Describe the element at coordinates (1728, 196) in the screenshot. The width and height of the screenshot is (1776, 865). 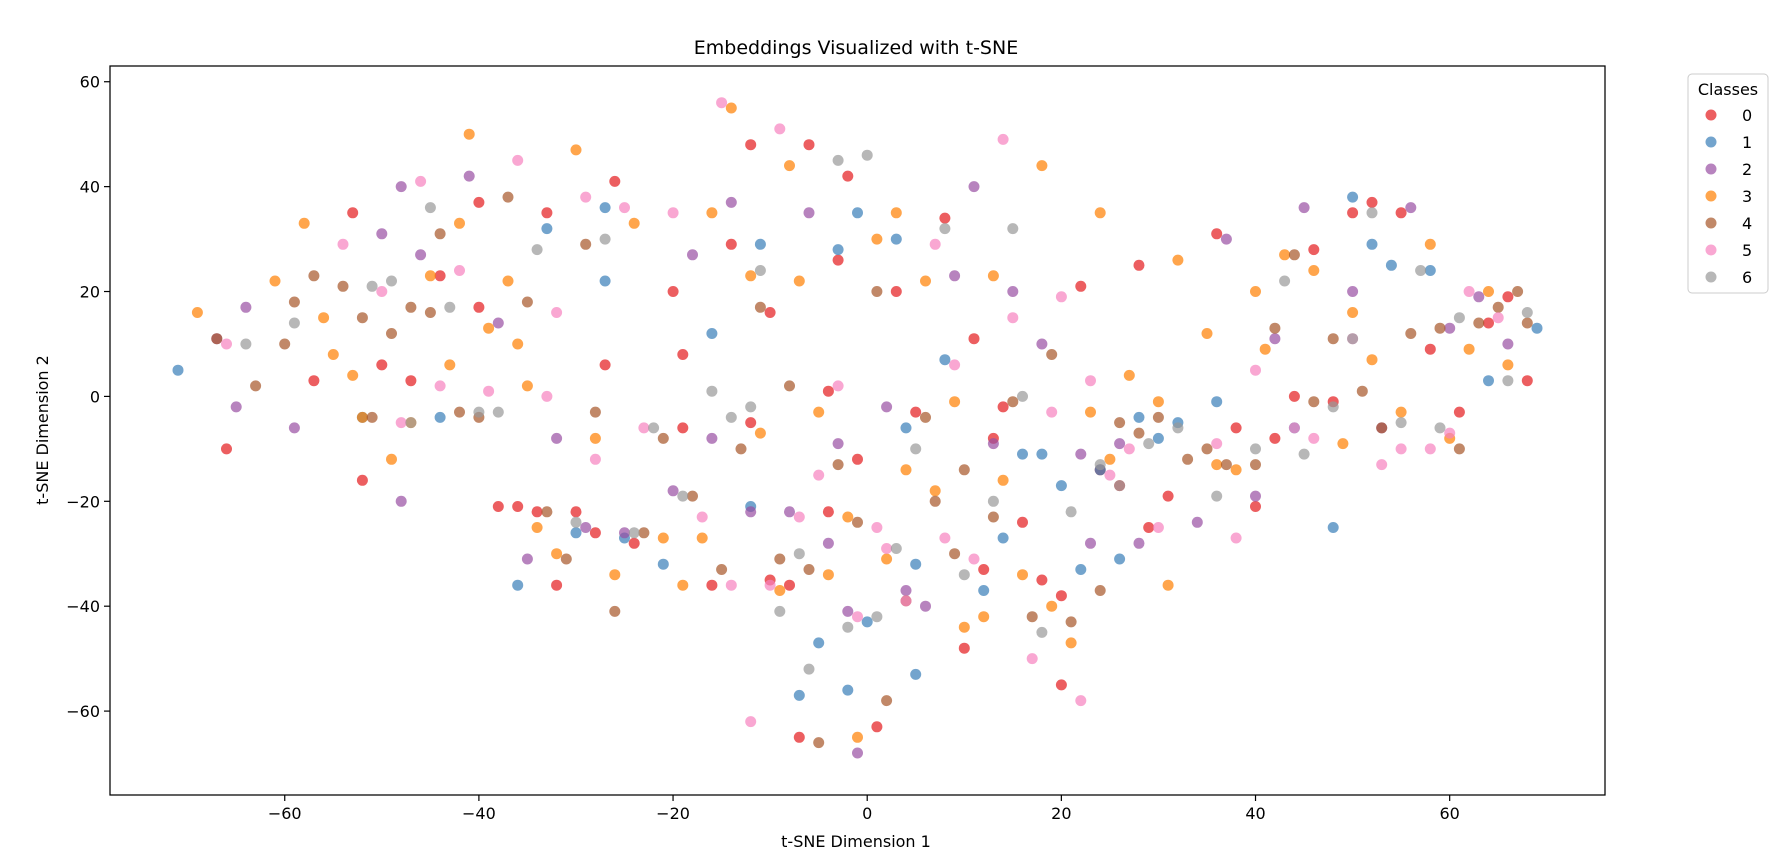
I see `legend-items: 0 1 2 3 4 5 6` at that location.